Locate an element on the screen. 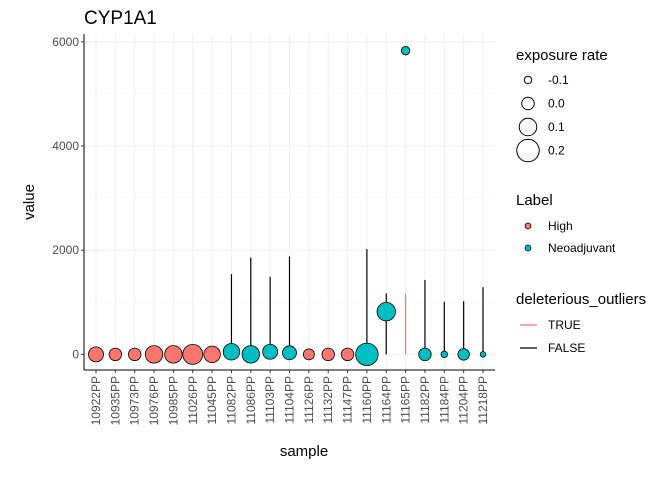 Image resolution: width=672 pixels, height=480 pixels. x-tick-label: 11104PP is located at coordinates (290, 400).